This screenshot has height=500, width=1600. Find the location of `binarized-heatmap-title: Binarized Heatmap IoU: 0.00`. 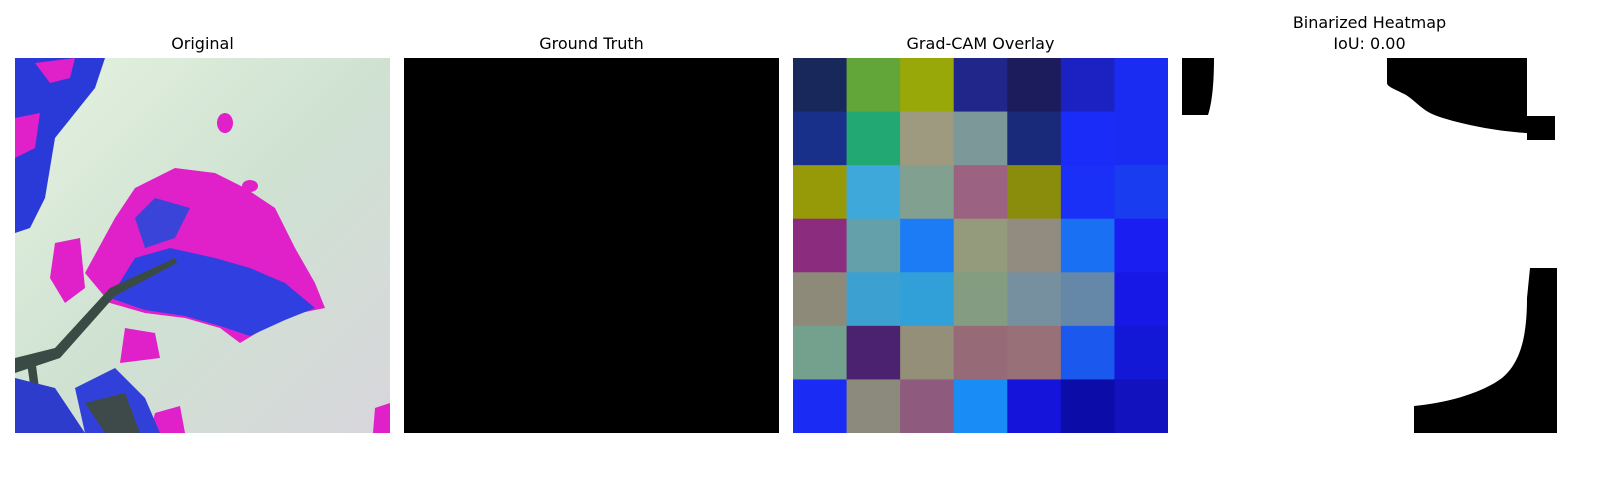

binarized-heatmap-title: Binarized Heatmap IoU: 0.00 is located at coordinates (1369, 33).